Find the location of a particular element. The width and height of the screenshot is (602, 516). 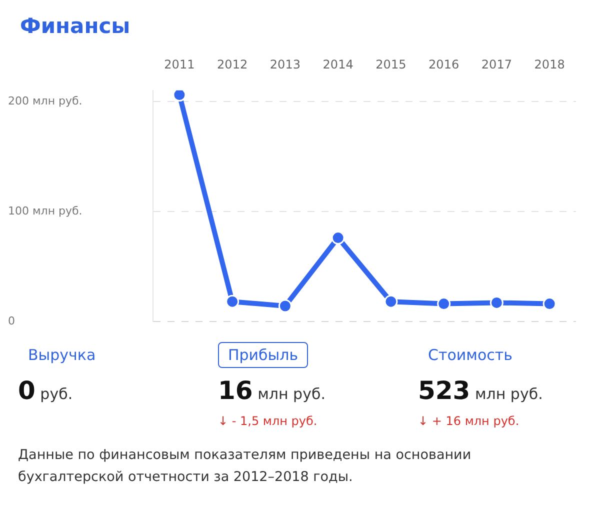

text: ↓ + 16 млн руб. is located at coordinates (469, 421).